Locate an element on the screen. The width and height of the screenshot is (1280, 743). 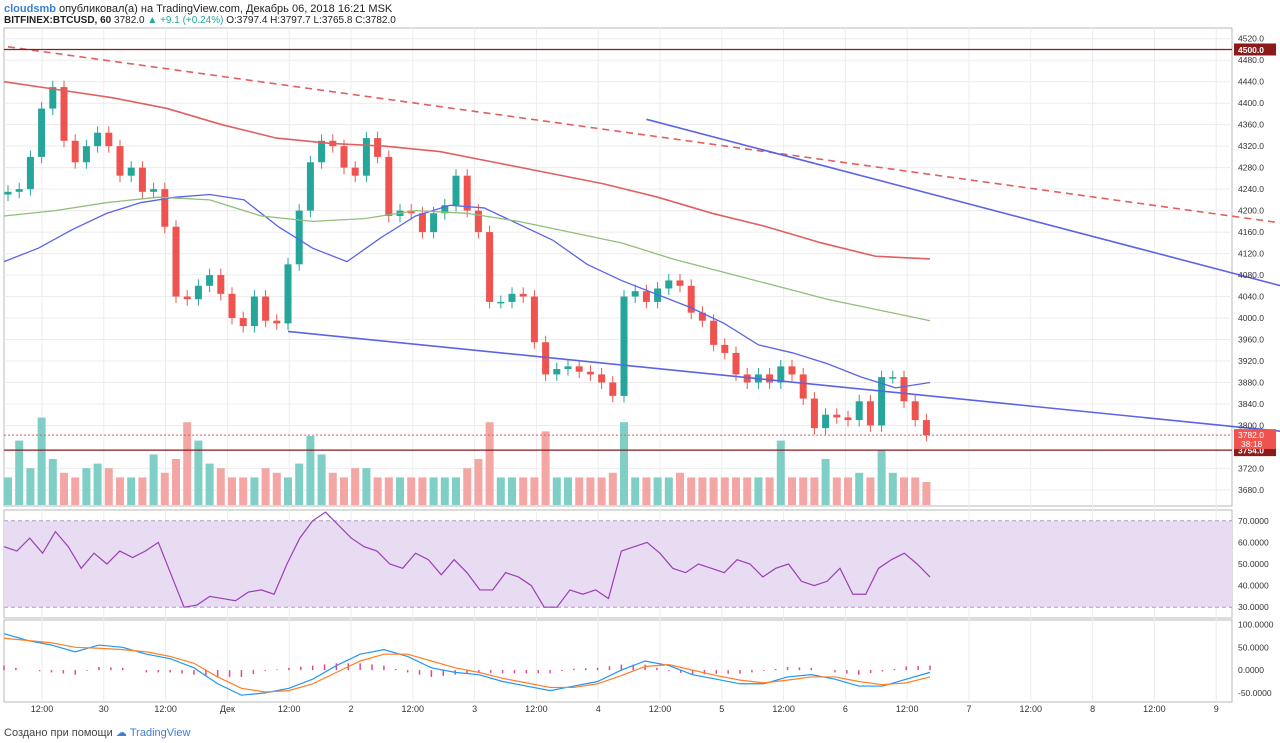
price-change: +9.1 (+0.24%) is located at coordinates (192, 20).